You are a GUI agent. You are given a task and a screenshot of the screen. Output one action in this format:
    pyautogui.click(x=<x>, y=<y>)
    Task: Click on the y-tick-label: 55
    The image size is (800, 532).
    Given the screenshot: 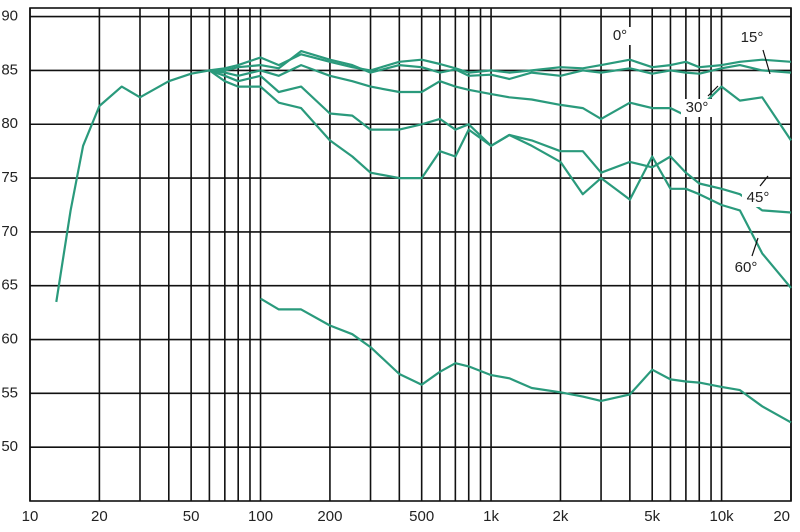 What is the action you would take?
    pyautogui.click(x=9, y=392)
    